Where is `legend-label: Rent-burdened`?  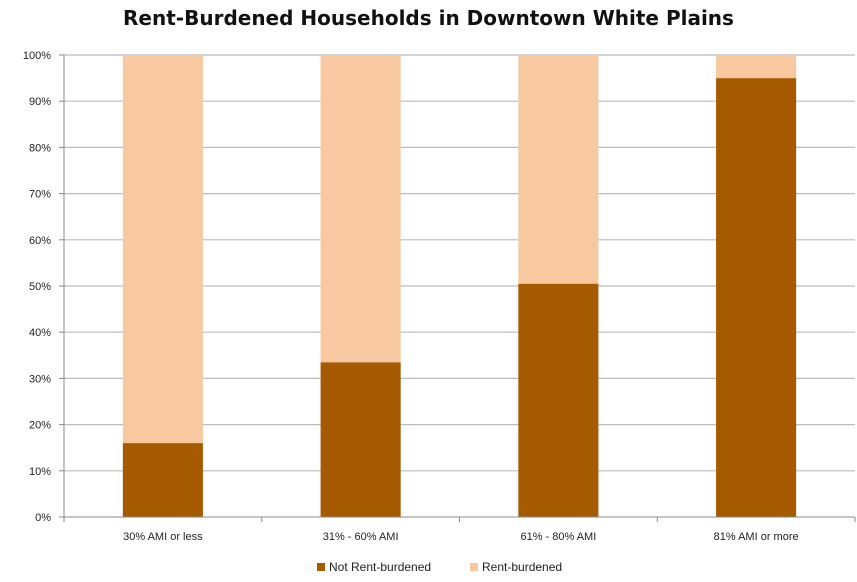 legend-label: Rent-burdened is located at coordinates (522, 567).